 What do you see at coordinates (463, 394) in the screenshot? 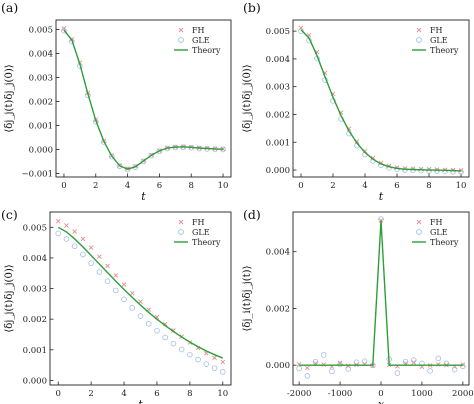
I see `x-tick-label: 2000` at bounding box center [463, 394].